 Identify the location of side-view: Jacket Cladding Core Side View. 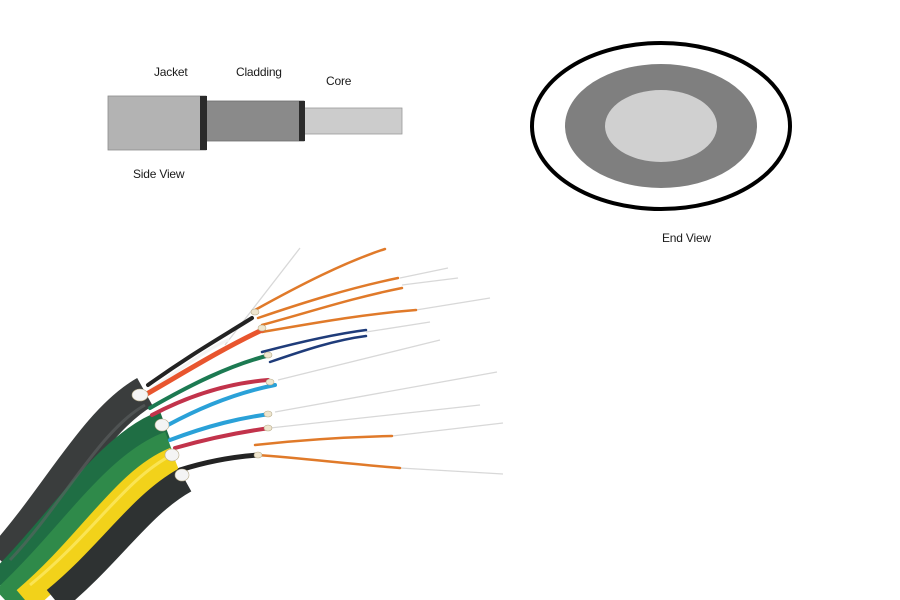
(255, 123).